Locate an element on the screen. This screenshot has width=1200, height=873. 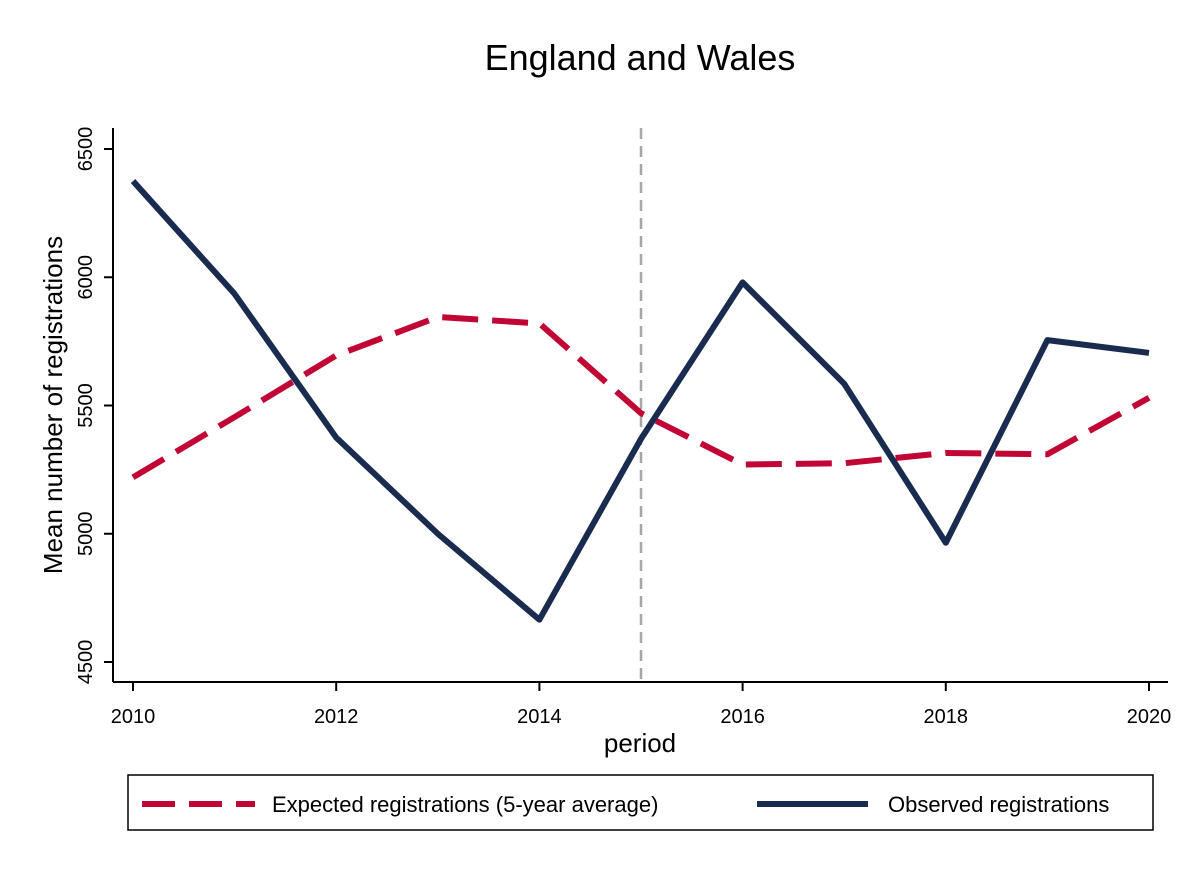
y-tick-label: 5500 is located at coordinates (86, 405).